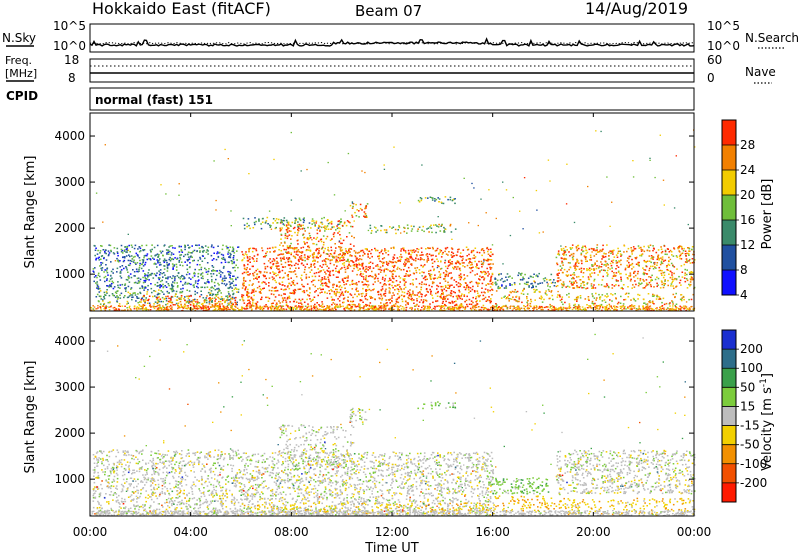 This screenshot has width=800, height=554. What do you see at coordinates (19, 38) in the screenshot?
I see `sky-label: N.Sky` at bounding box center [19, 38].